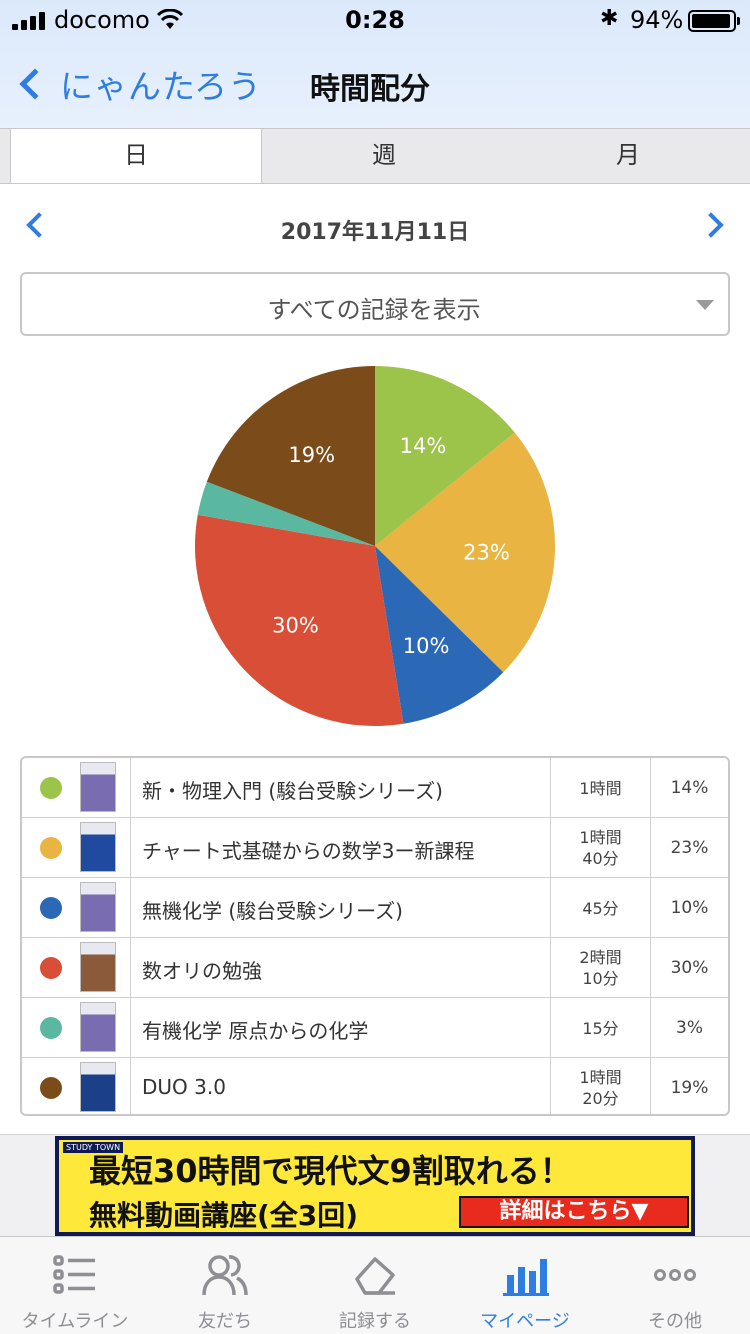 This screenshot has width=750, height=1334. I want to click on ad-subline: 無料動画講座(全3回), so click(224, 1215).